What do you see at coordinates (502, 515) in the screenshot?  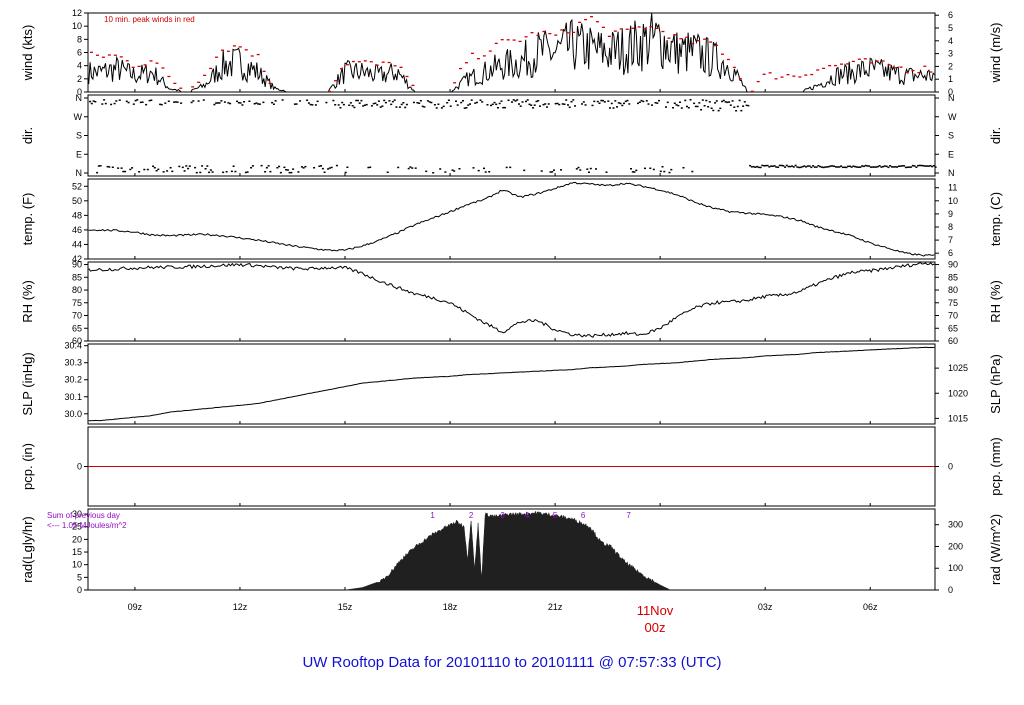 I see `sun-marker-label: 3` at bounding box center [502, 515].